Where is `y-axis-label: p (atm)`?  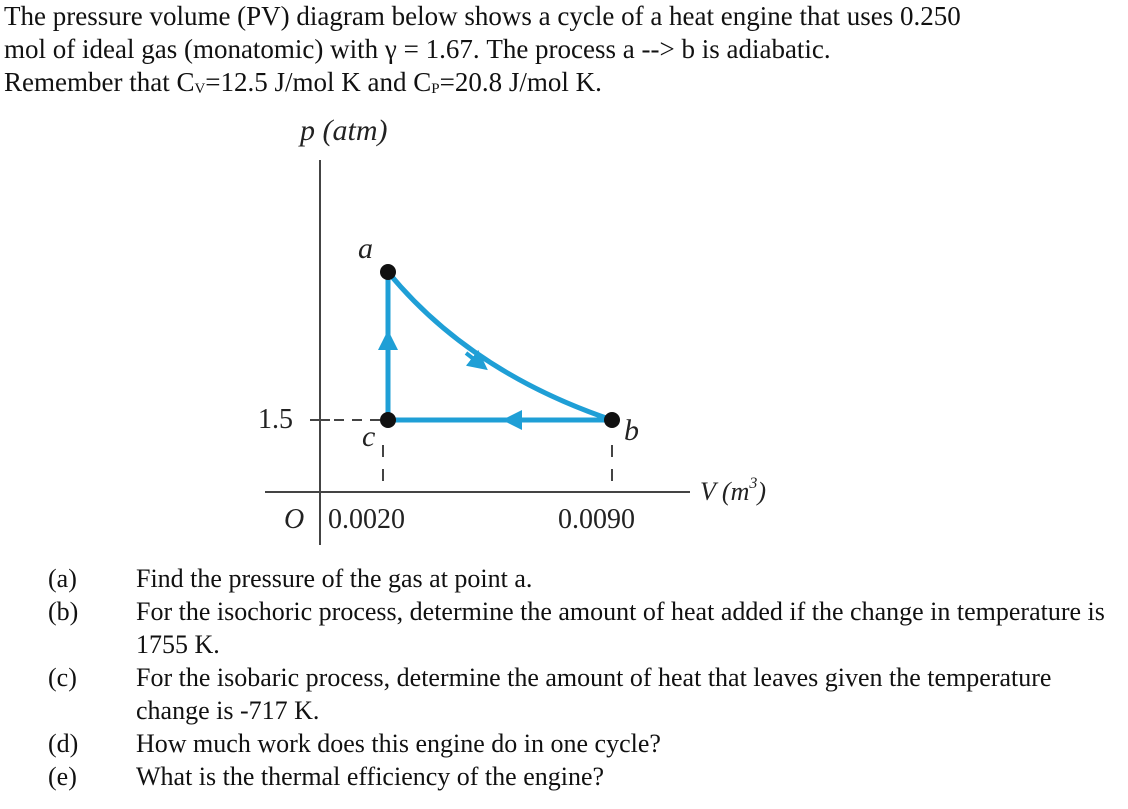
y-axis-label: p (atm) is located at coordinates (342, 130).